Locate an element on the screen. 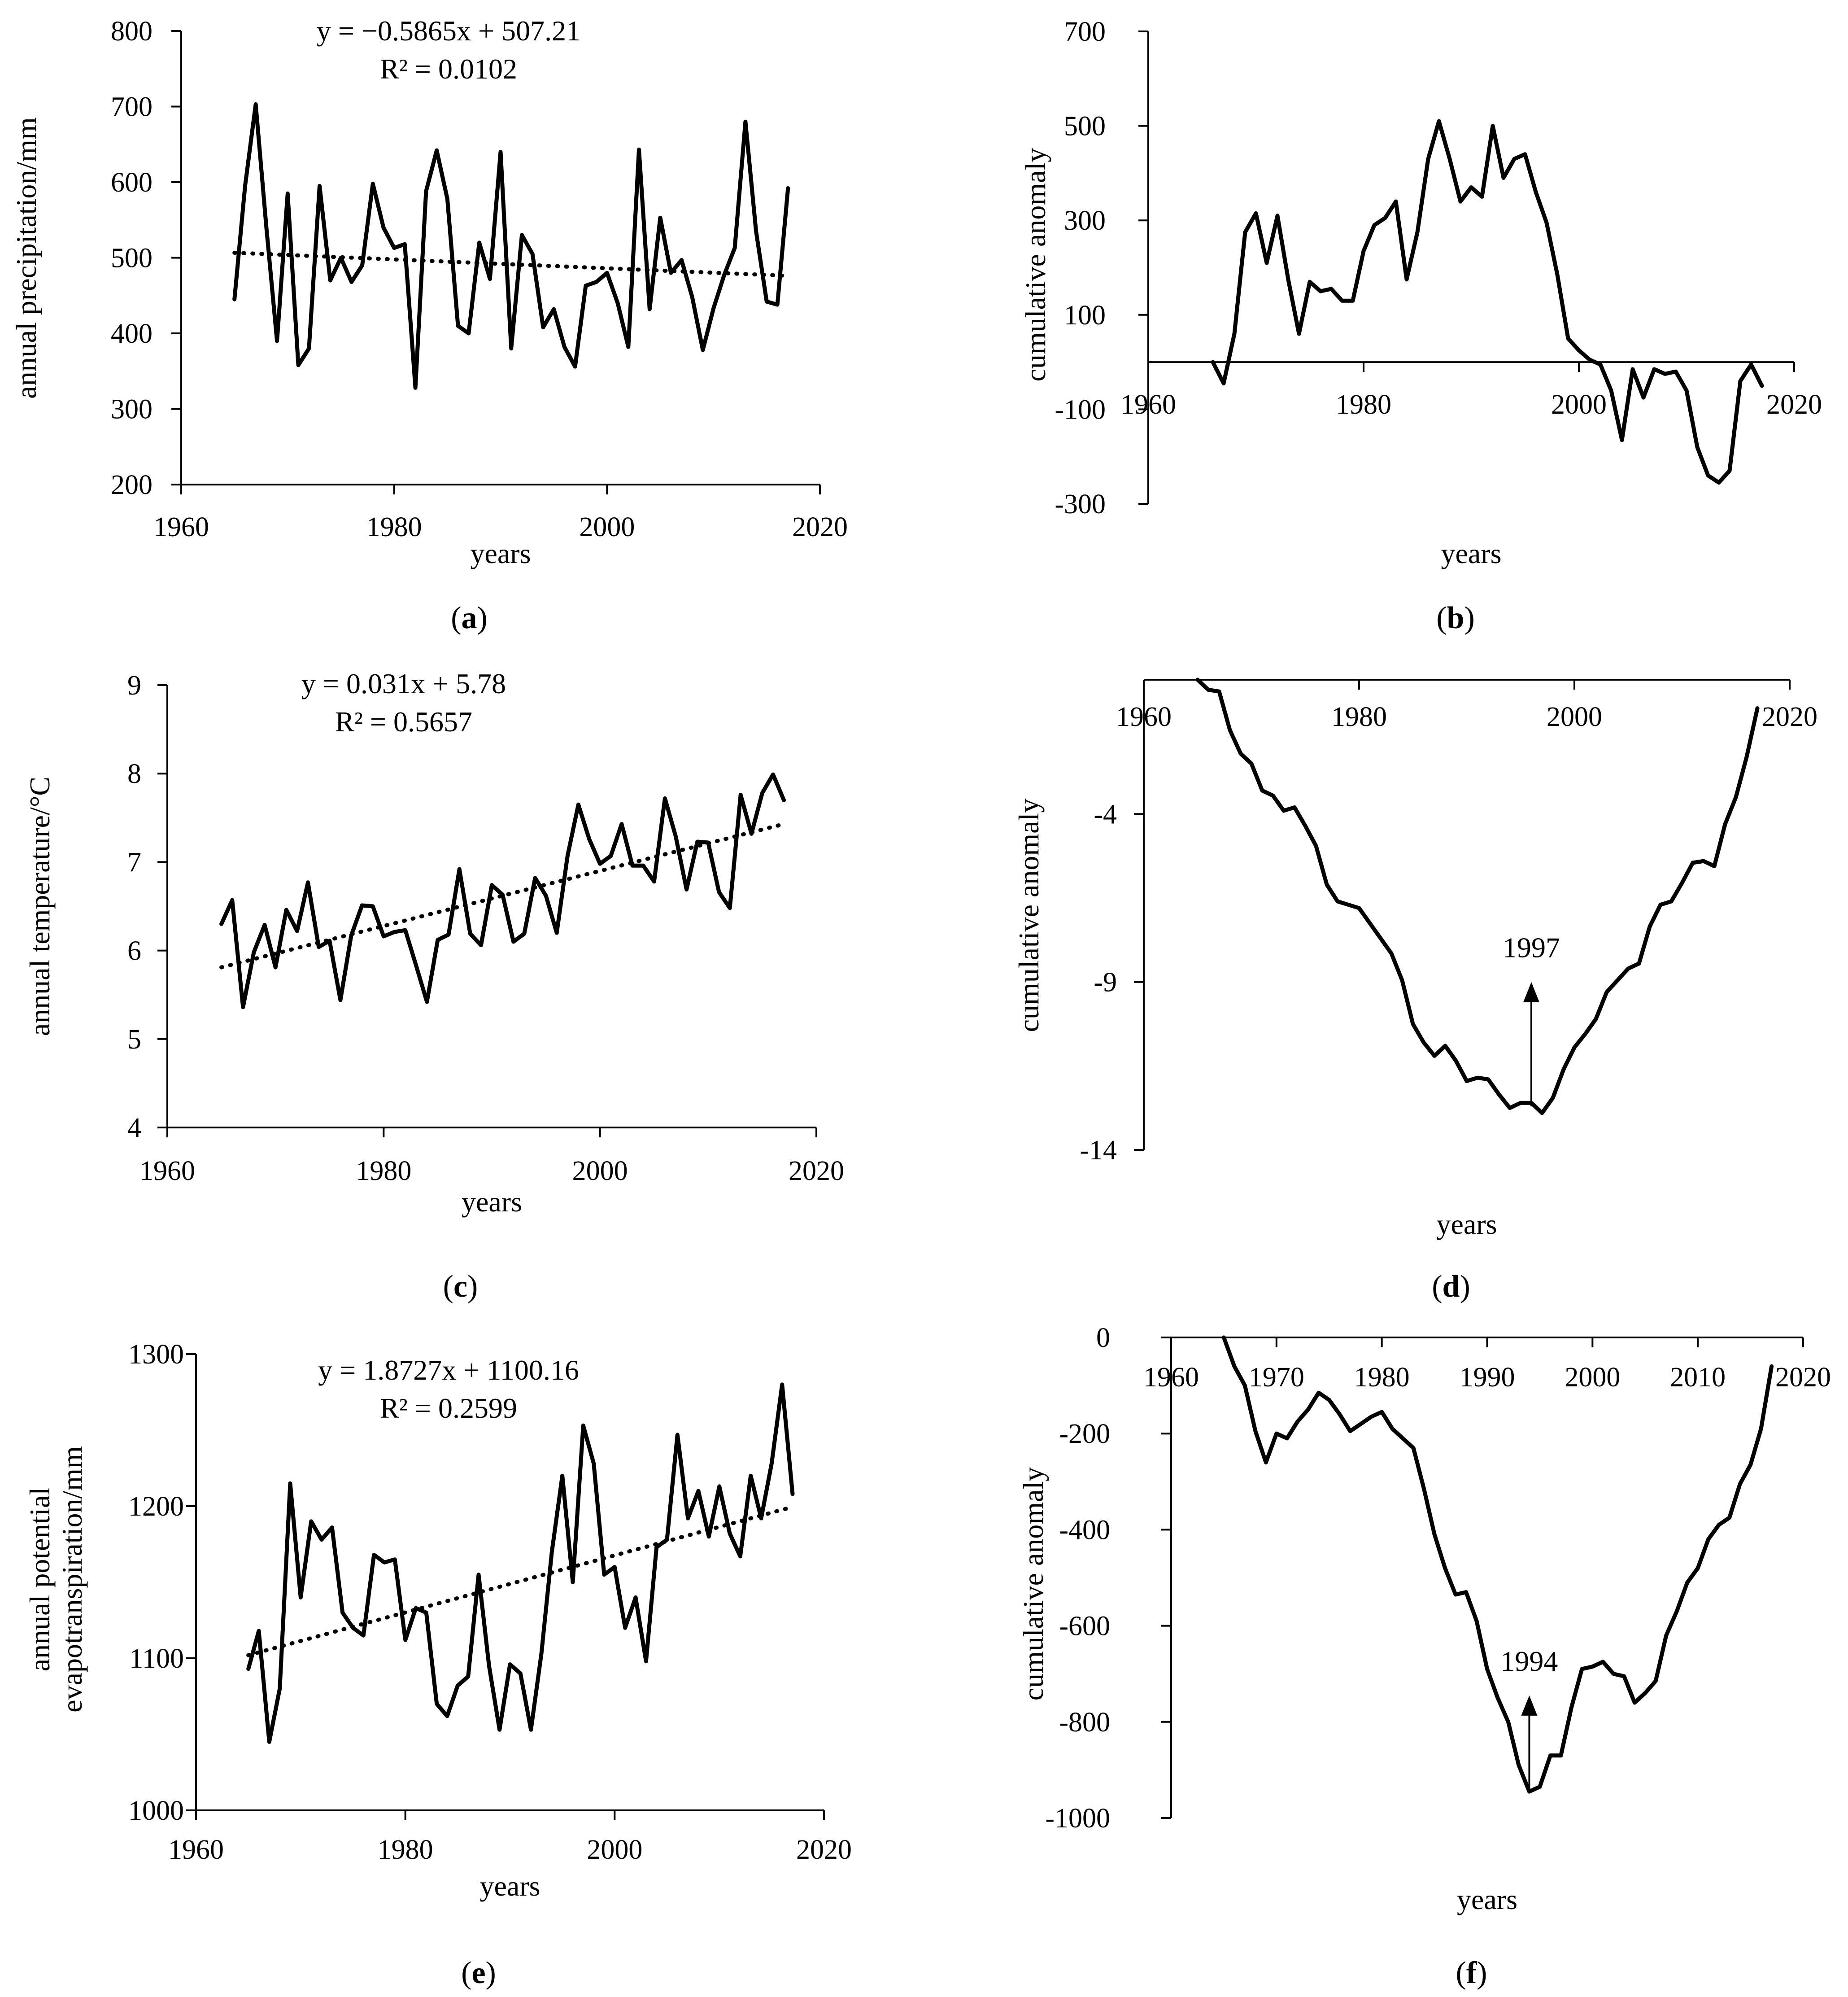  y-tick-label: 4 is located at coordinates (134, 1128).